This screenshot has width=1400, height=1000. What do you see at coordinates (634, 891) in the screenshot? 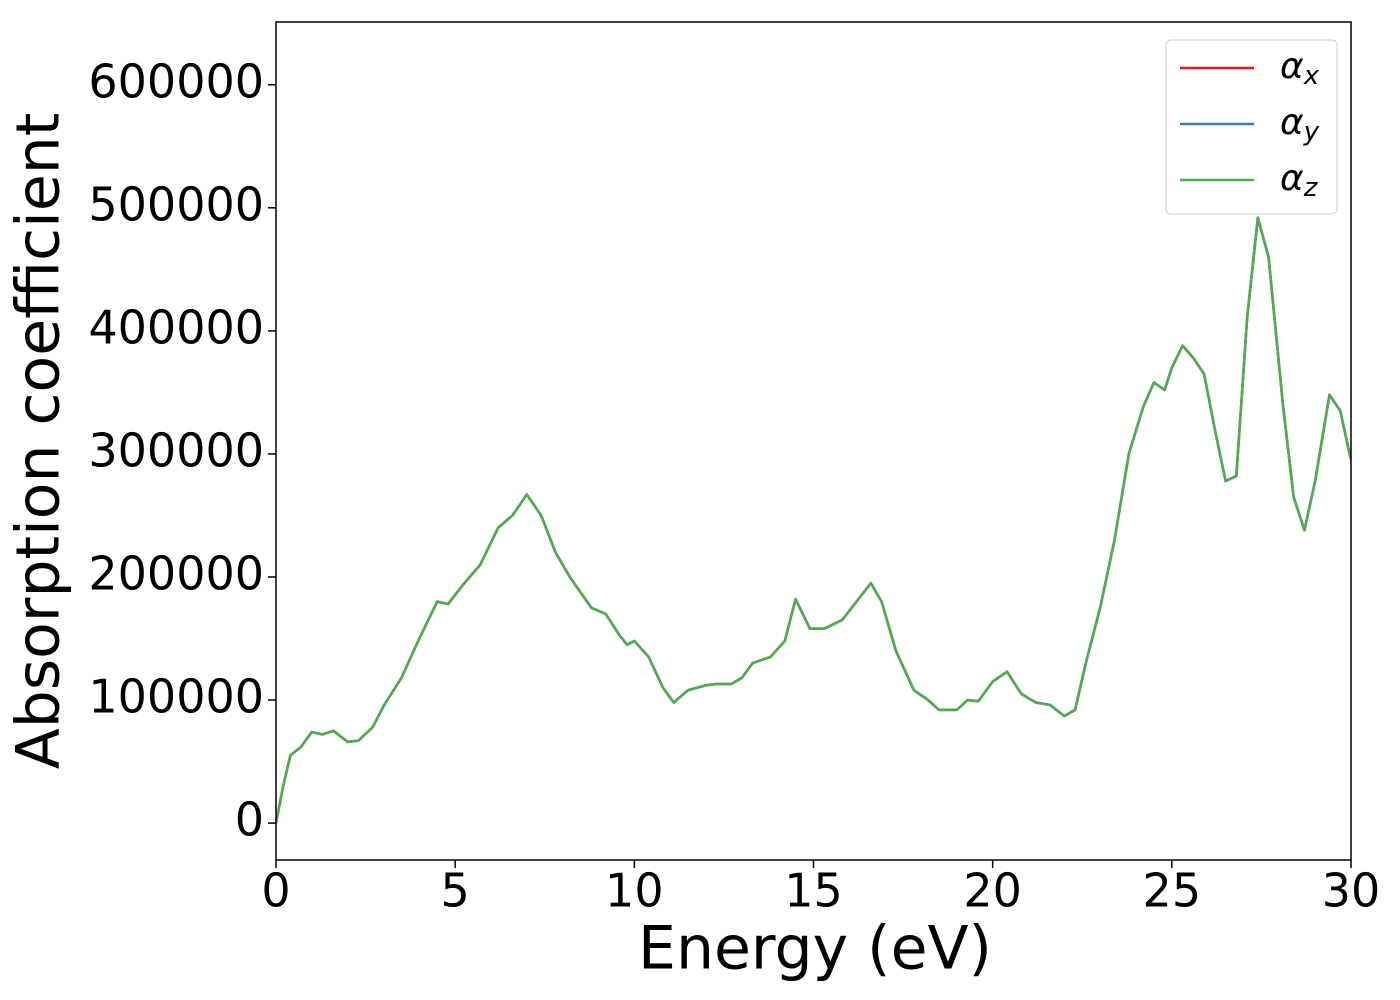
I see `x-tick-label: 10` at bounding box center [634, 891].